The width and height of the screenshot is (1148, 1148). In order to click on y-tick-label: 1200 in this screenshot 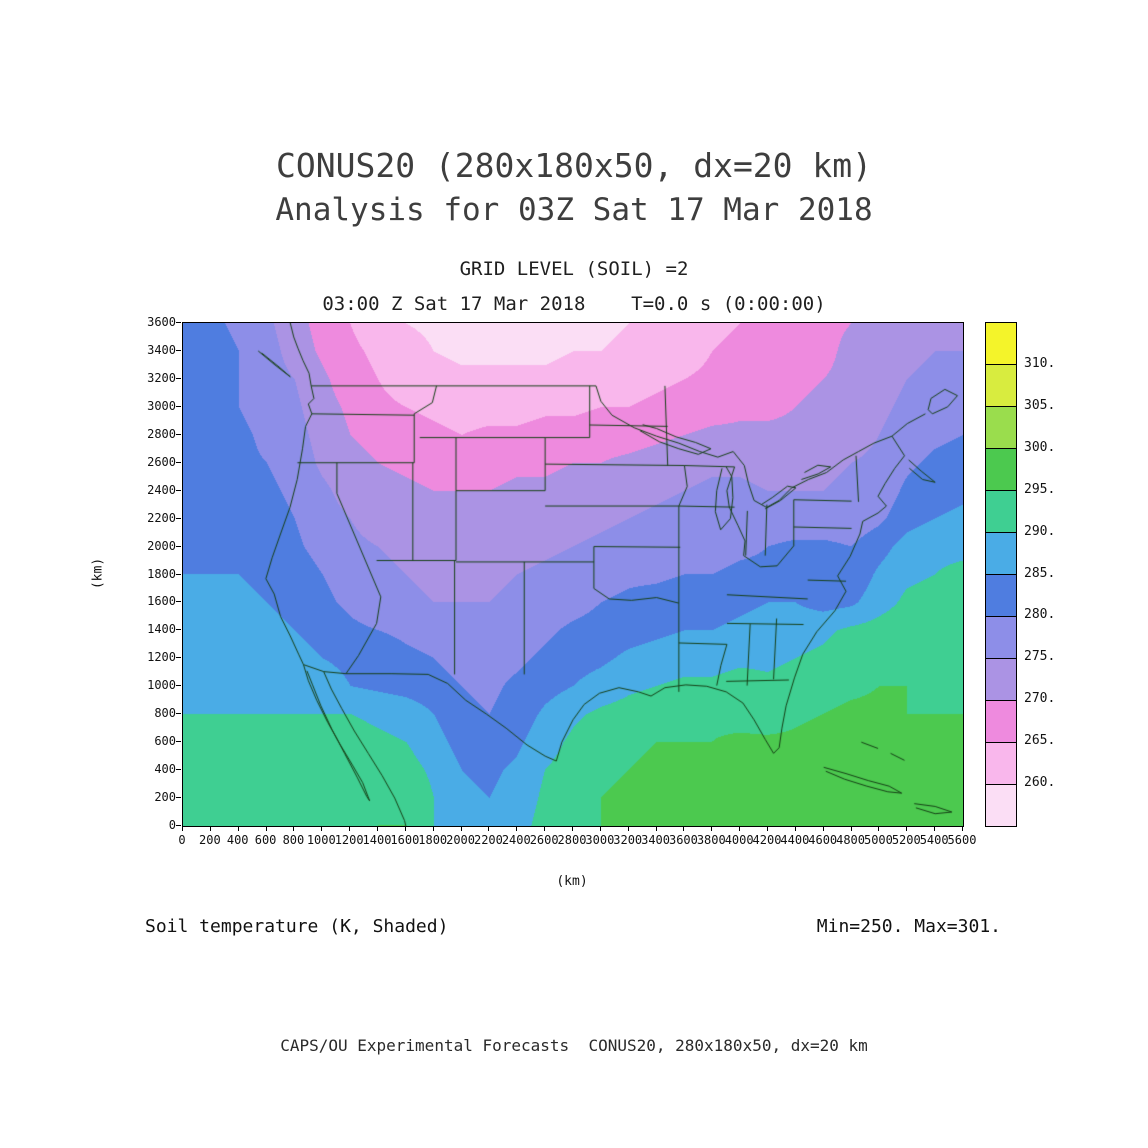, I will do `click(161, 657)`.